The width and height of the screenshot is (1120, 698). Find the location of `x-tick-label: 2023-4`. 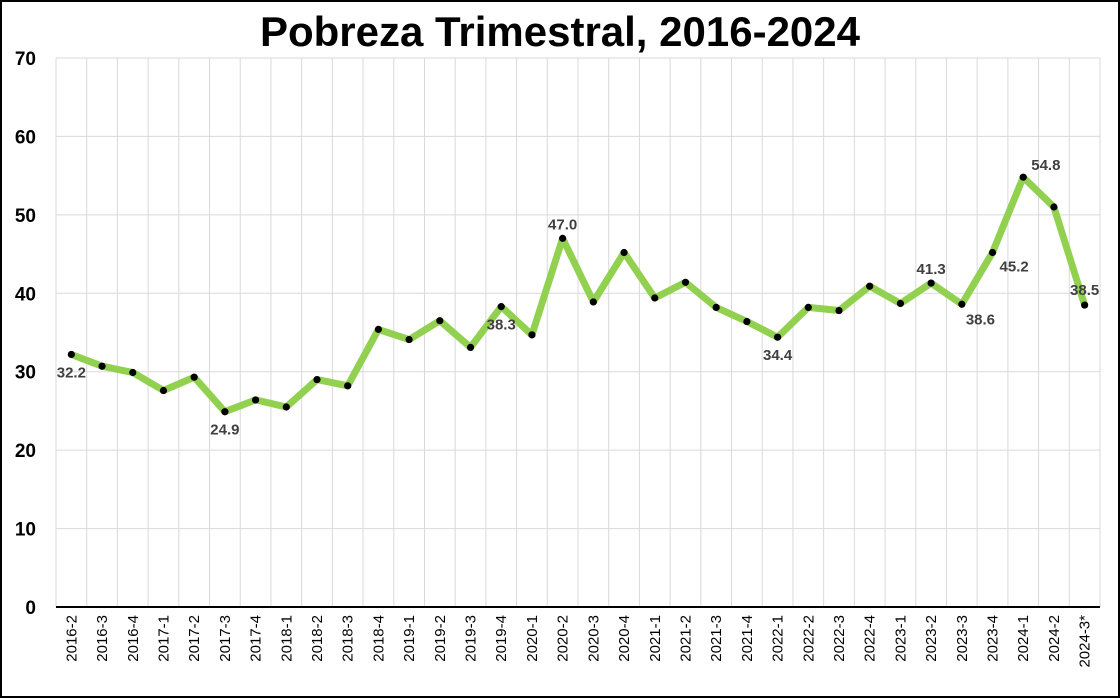

x-tick-label: 2023-4 is located at coordinates (993, 638).